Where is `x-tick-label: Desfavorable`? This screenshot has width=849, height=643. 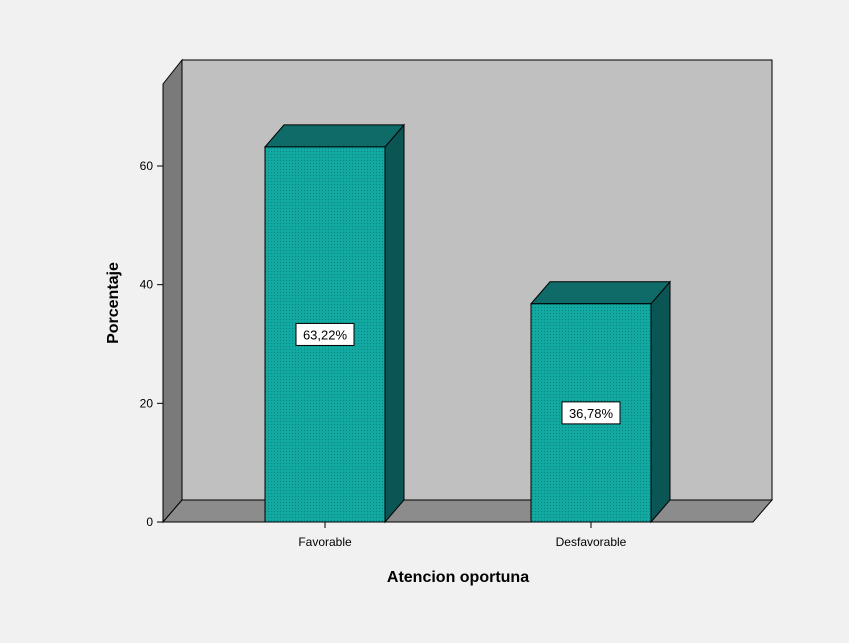 x-tick-label: Desfavorable is located at coordinates (591, 542).